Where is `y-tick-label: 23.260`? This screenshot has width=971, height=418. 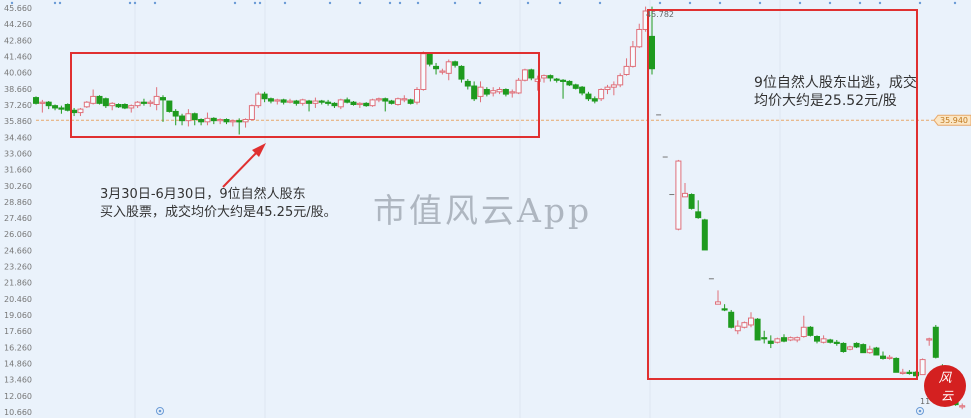 y-tick-label: 23.260 is located at coordinates (18, 267).